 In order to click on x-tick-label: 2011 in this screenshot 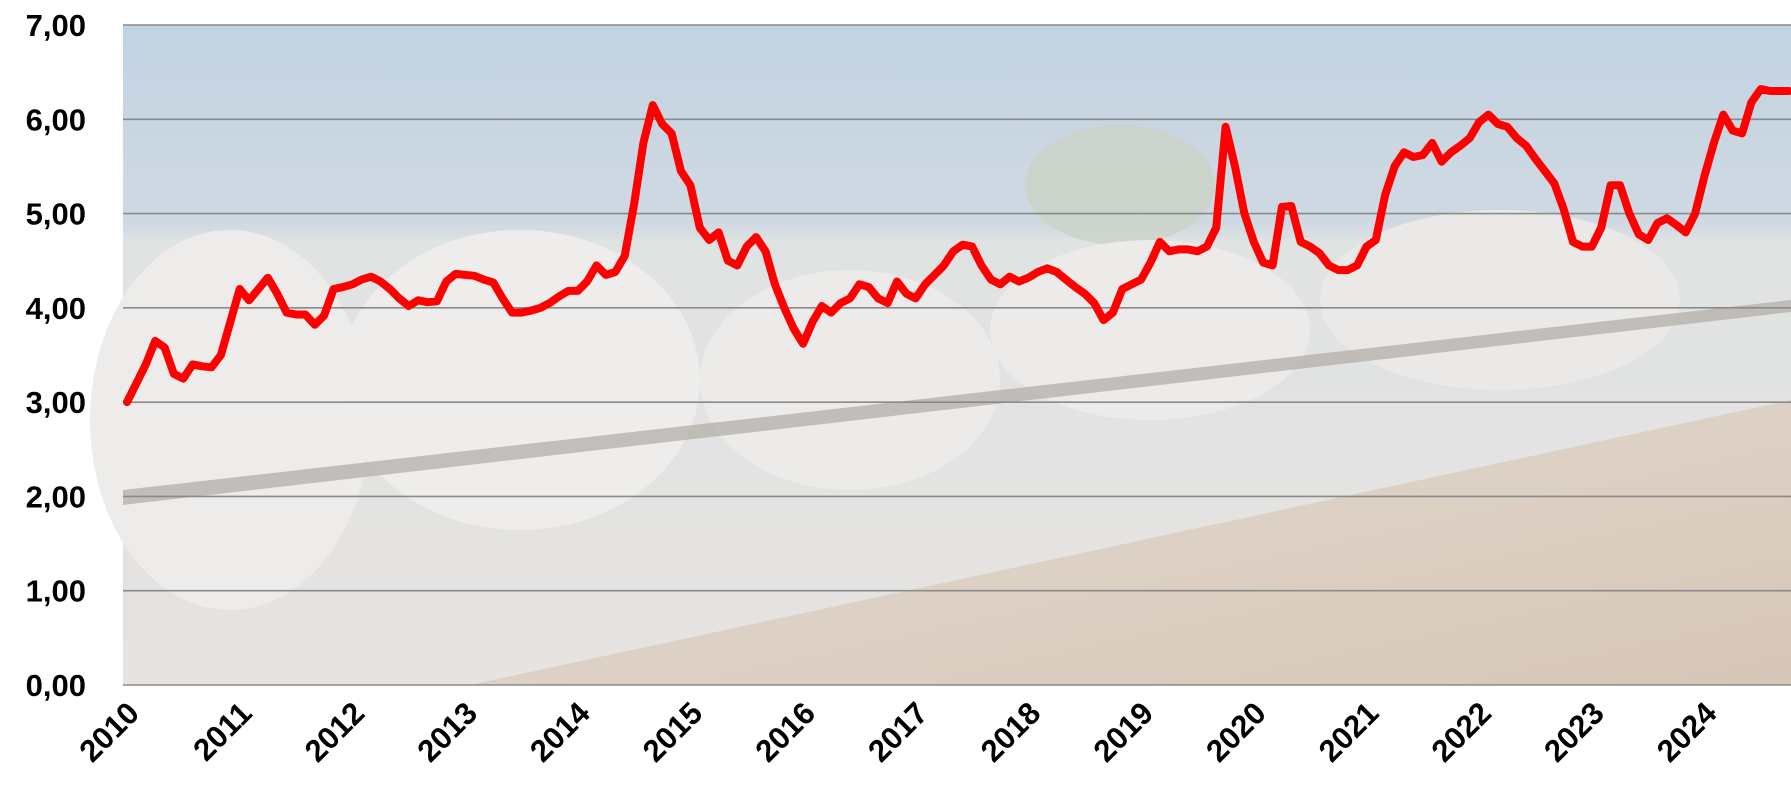, I will do `click(222, 731)`.